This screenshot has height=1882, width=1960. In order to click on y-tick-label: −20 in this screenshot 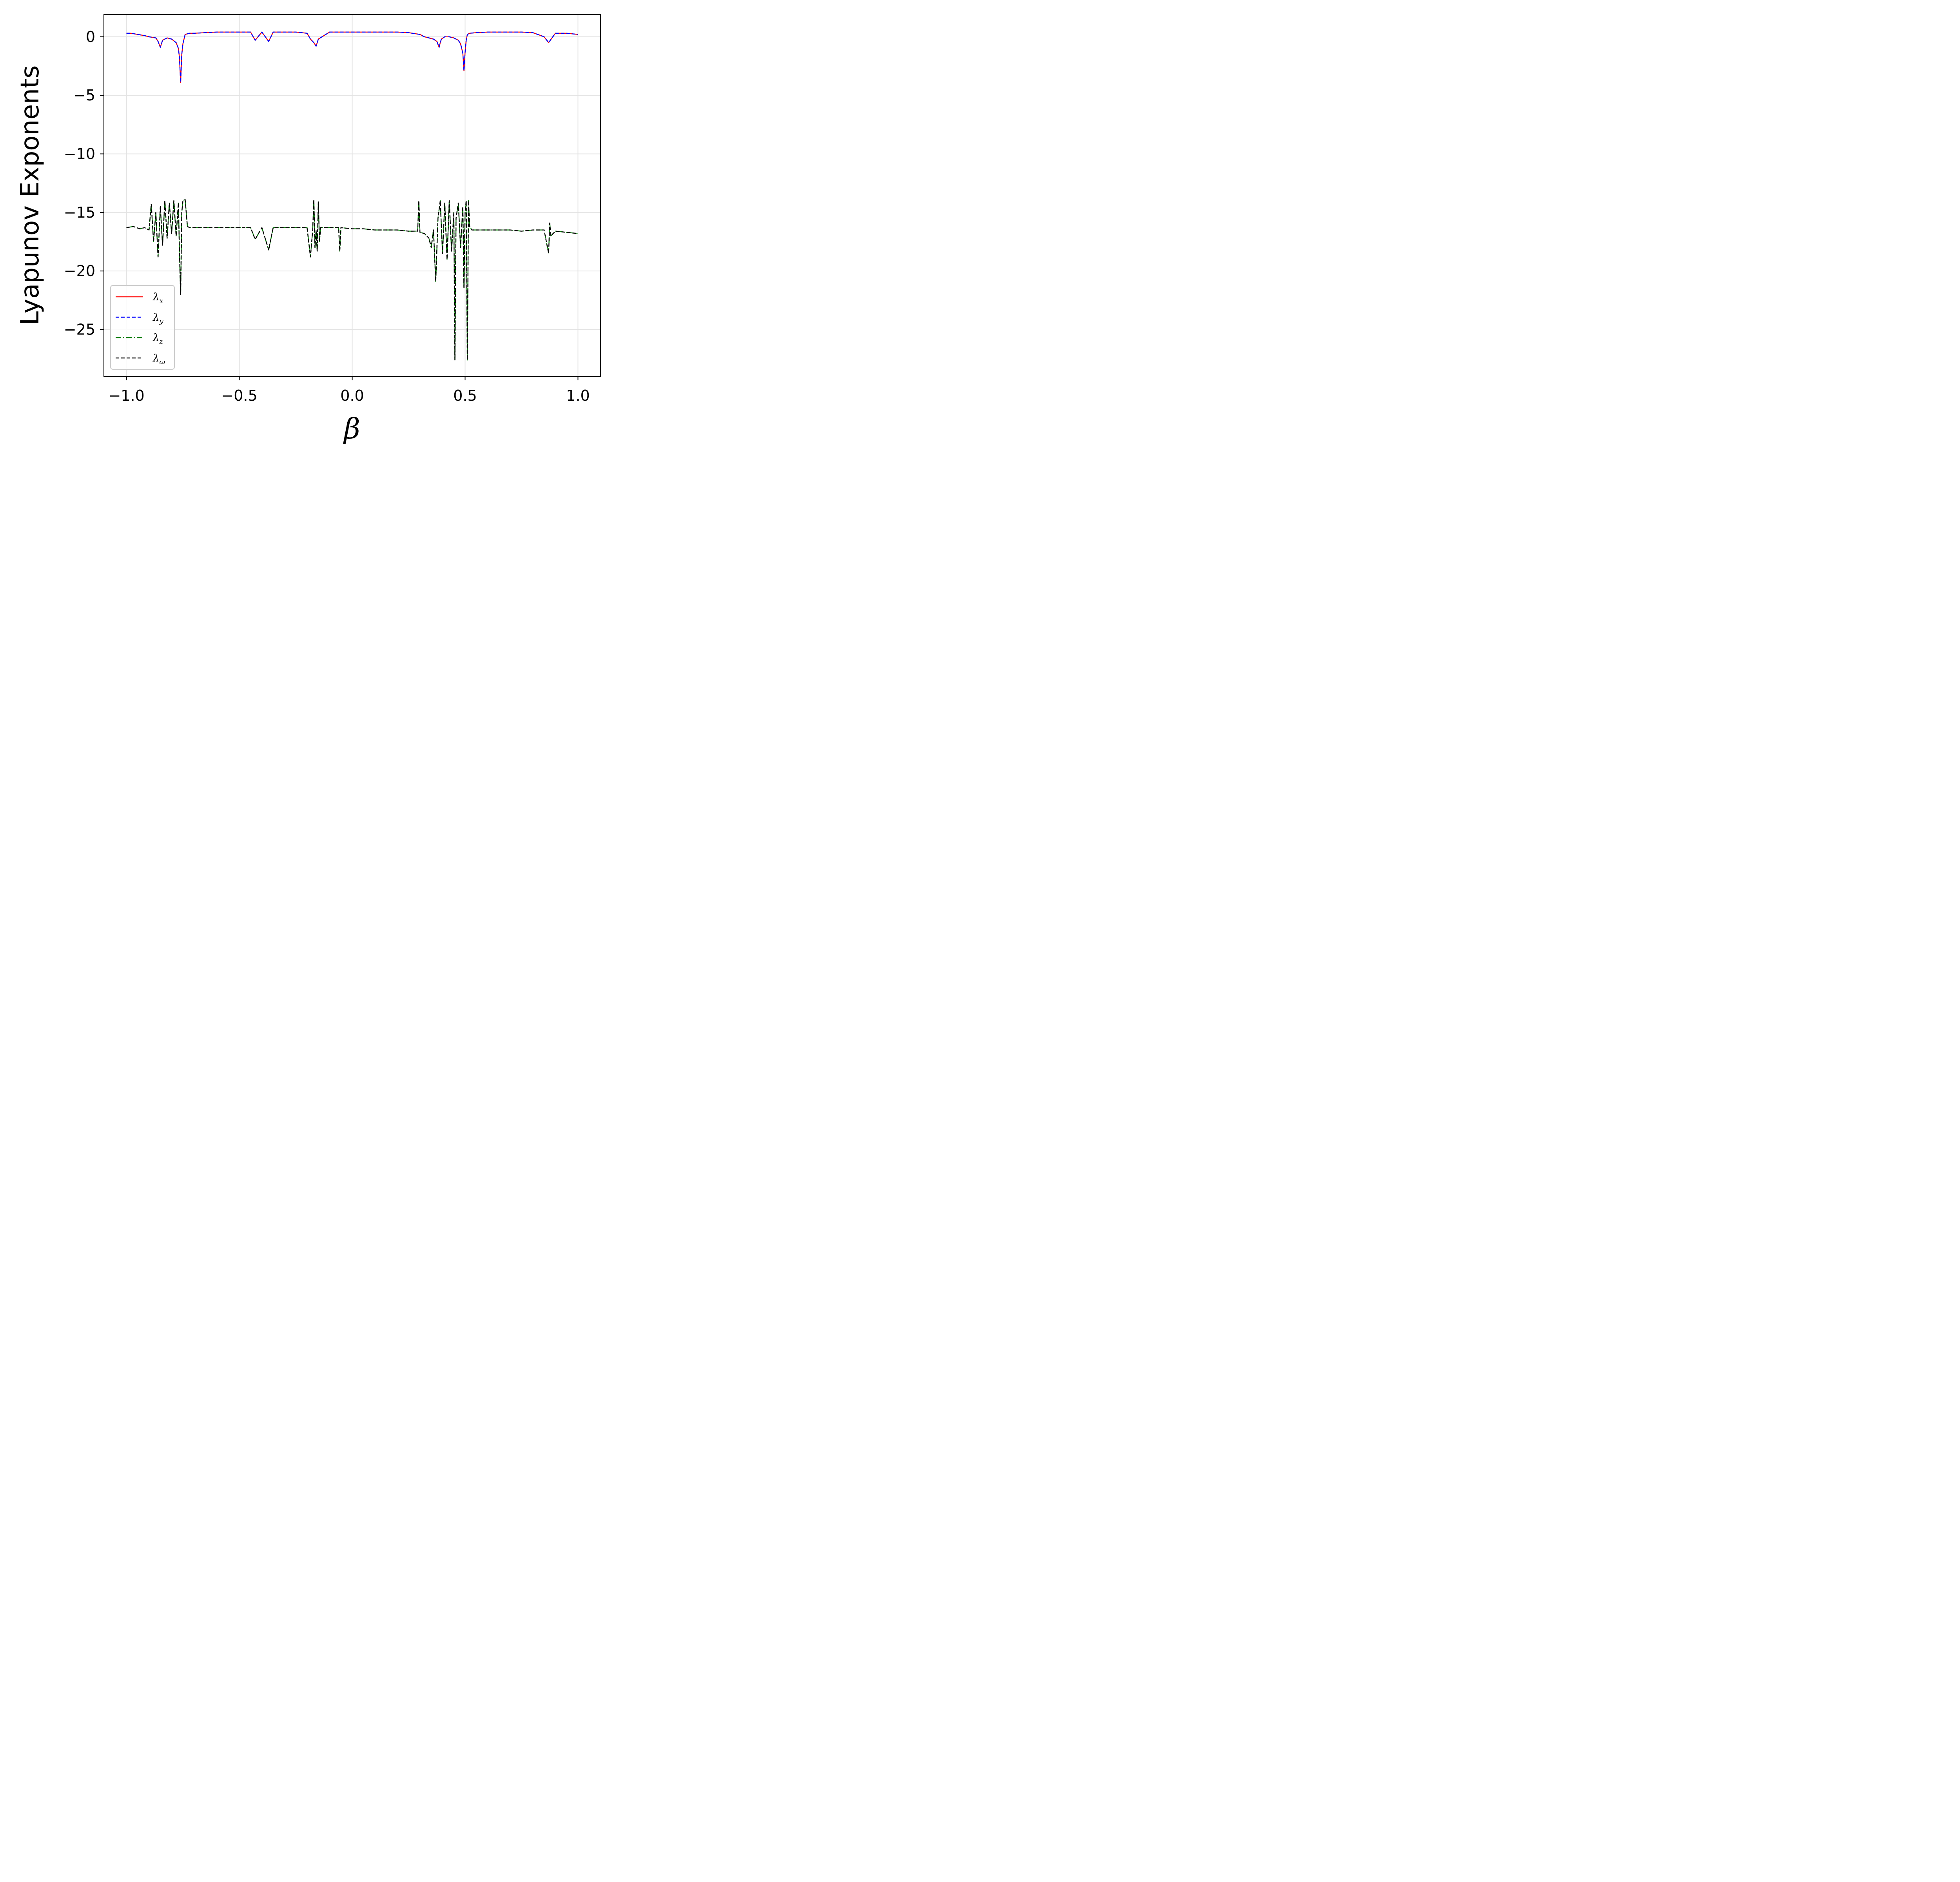, I will do `click(79, 271)`.